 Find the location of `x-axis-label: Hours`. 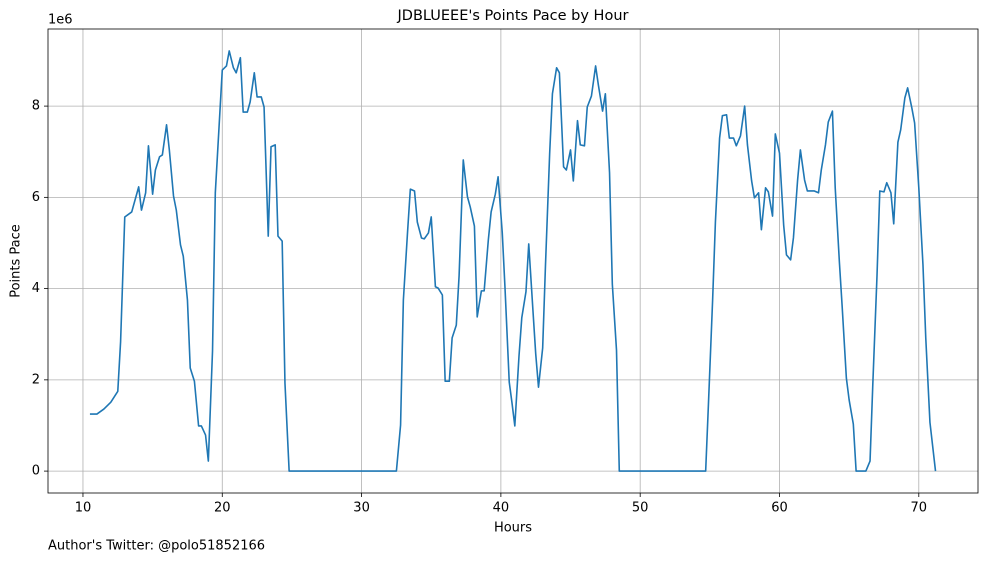

x-axis-label: Hours is located at coordinates (513, 528).